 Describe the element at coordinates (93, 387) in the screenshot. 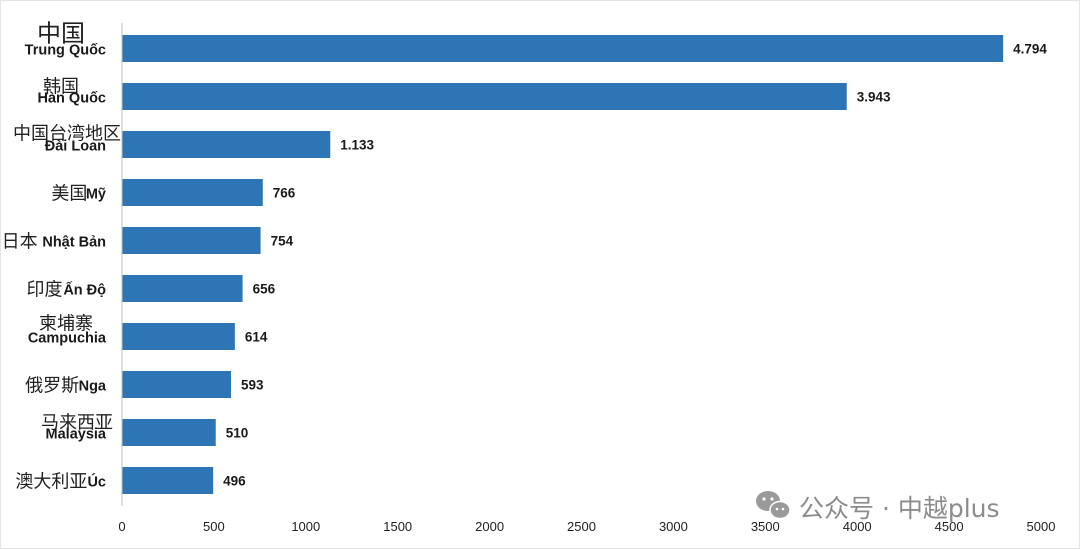

I see `category-label-vi-8: Nga` at that location.